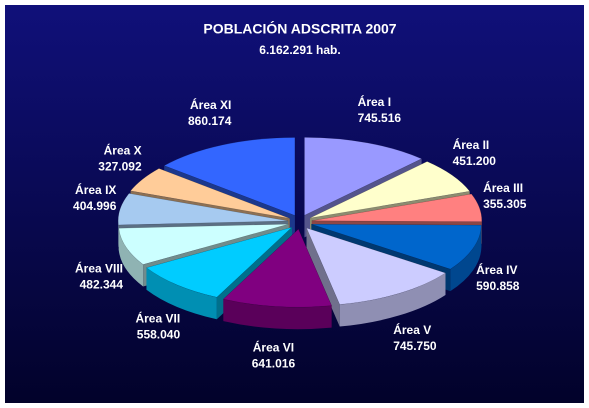  I want to click on slice-wall, so click(323, 277).